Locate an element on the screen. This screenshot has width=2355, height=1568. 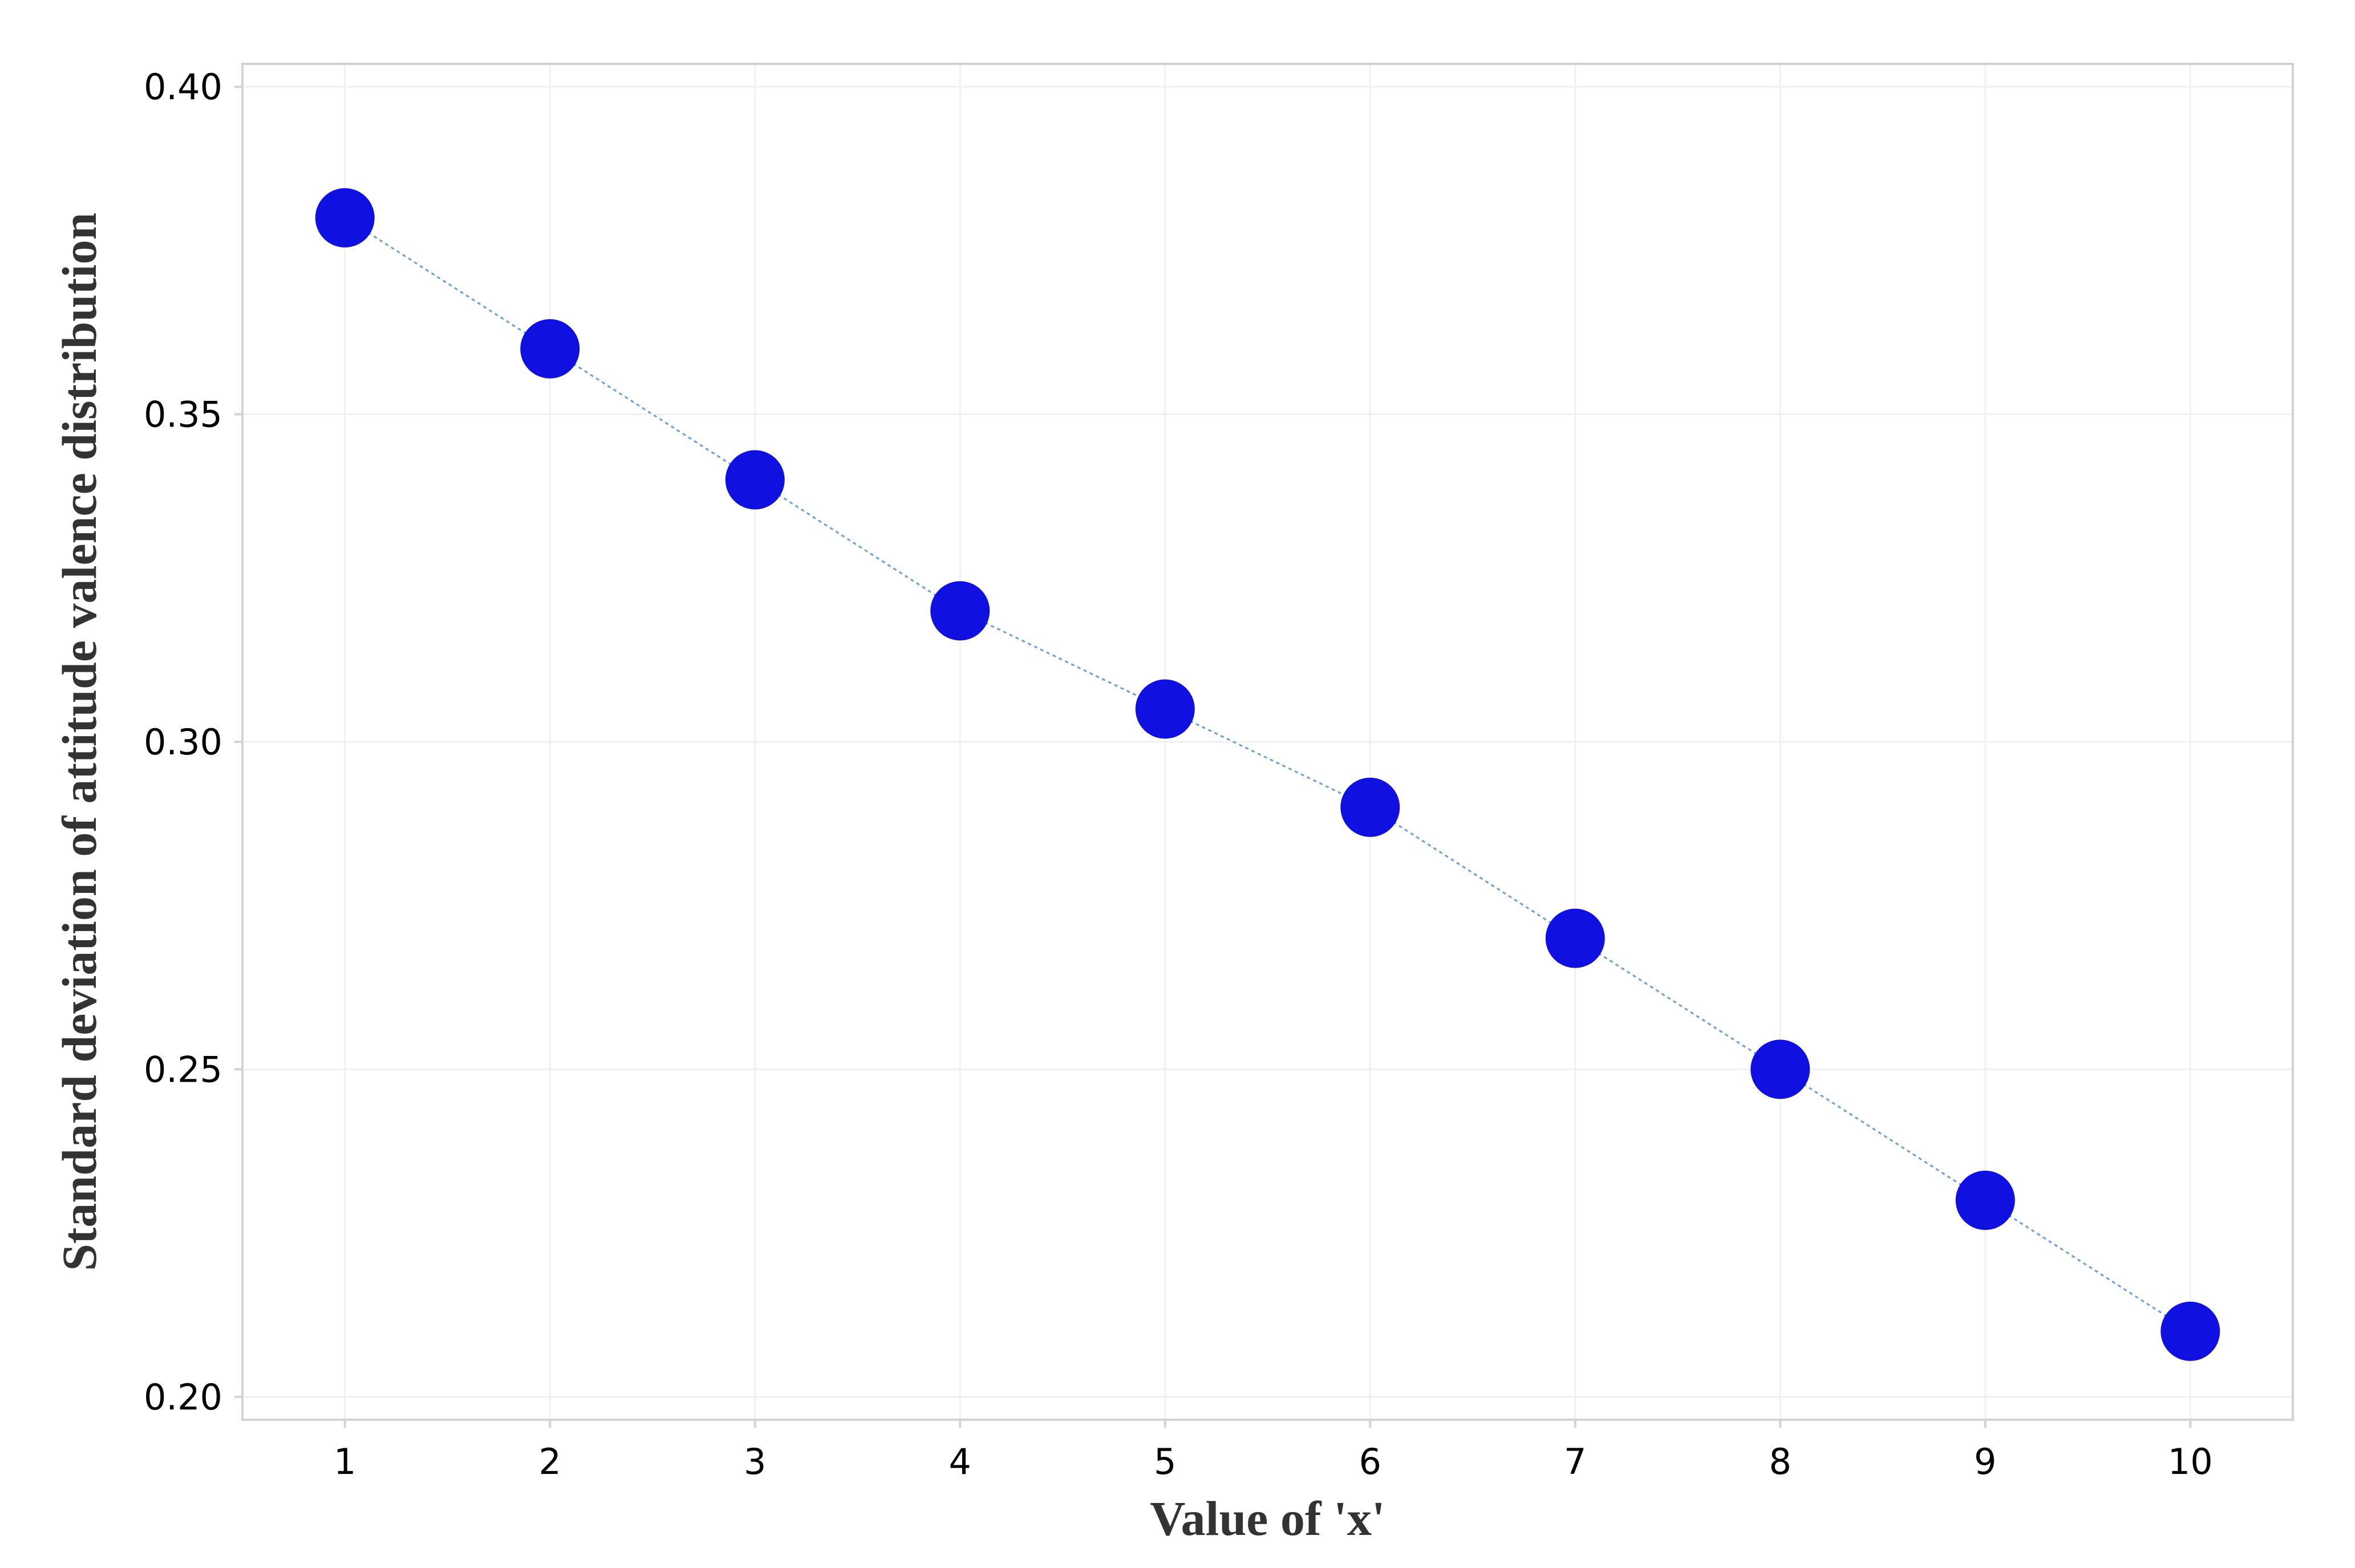
y-tick-label: 0.30 is located at coordinates (183, 742).